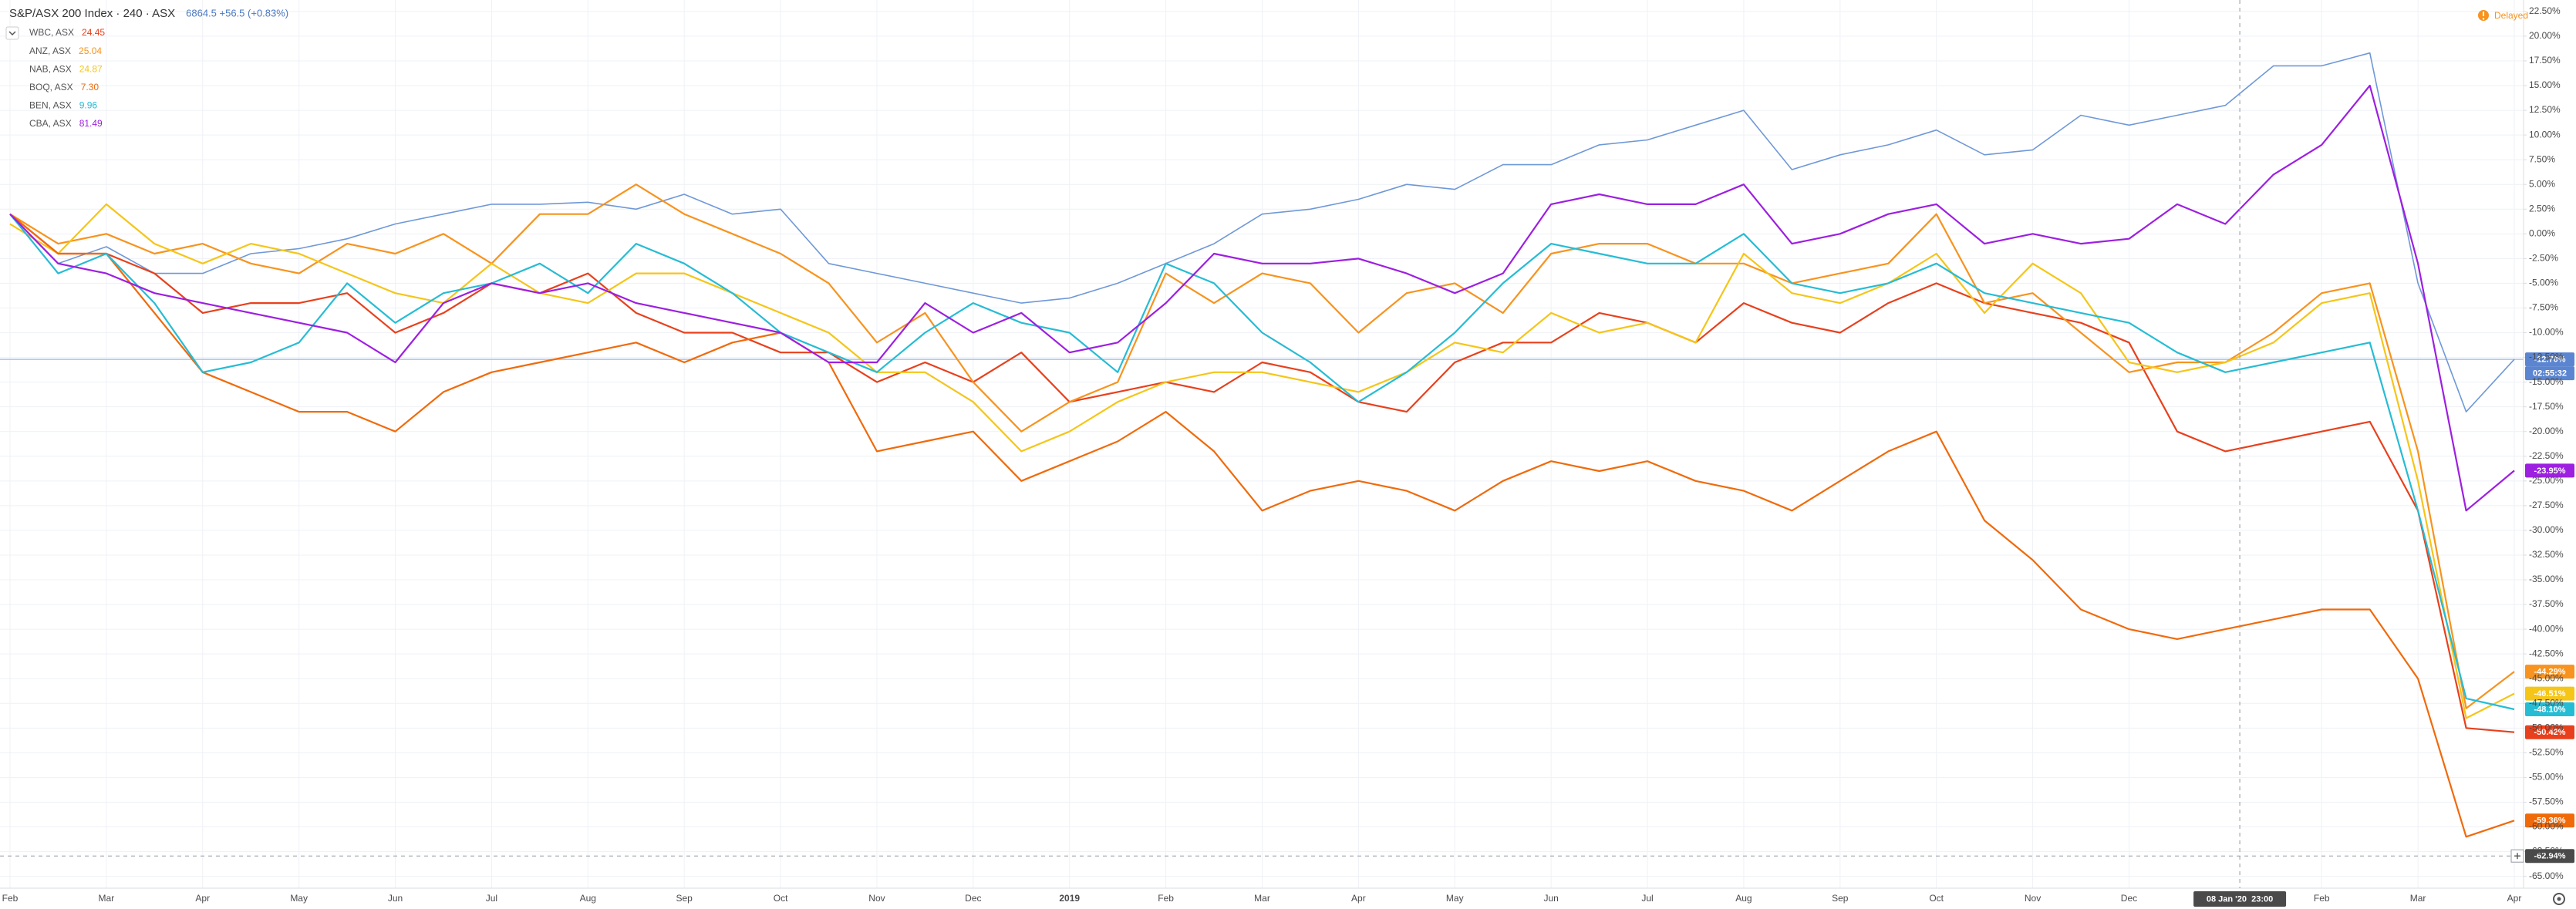  Describe the element at coordinates (90, 87) in the screenshot. I see `legend-value: 7.30` at that location.